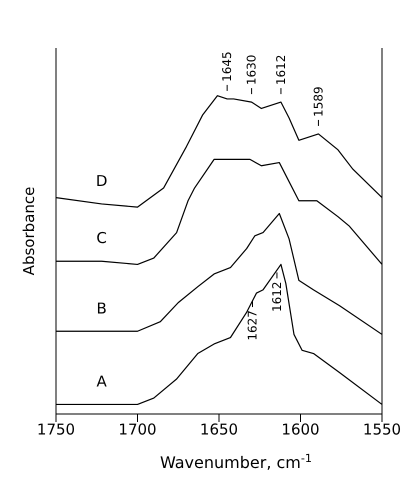 This screenshot has height=484, width=417. What do you see at coordinates (29, 231) in the screenshot?
I see `y-axis-title: Absorbance` at bounding box center [29, 231].